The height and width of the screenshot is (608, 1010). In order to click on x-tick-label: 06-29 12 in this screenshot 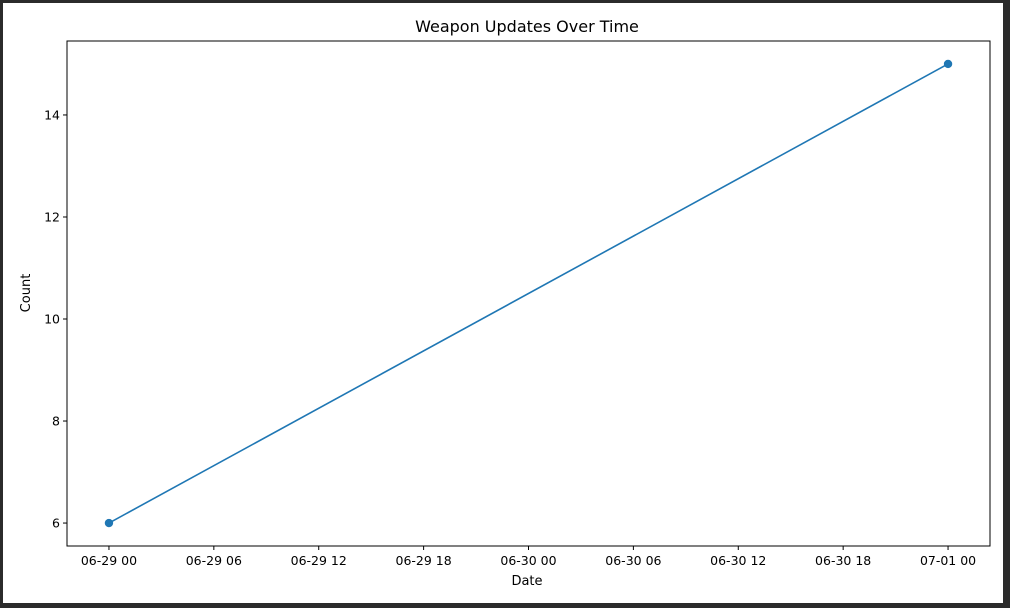, I will do `click(319, 560)`.